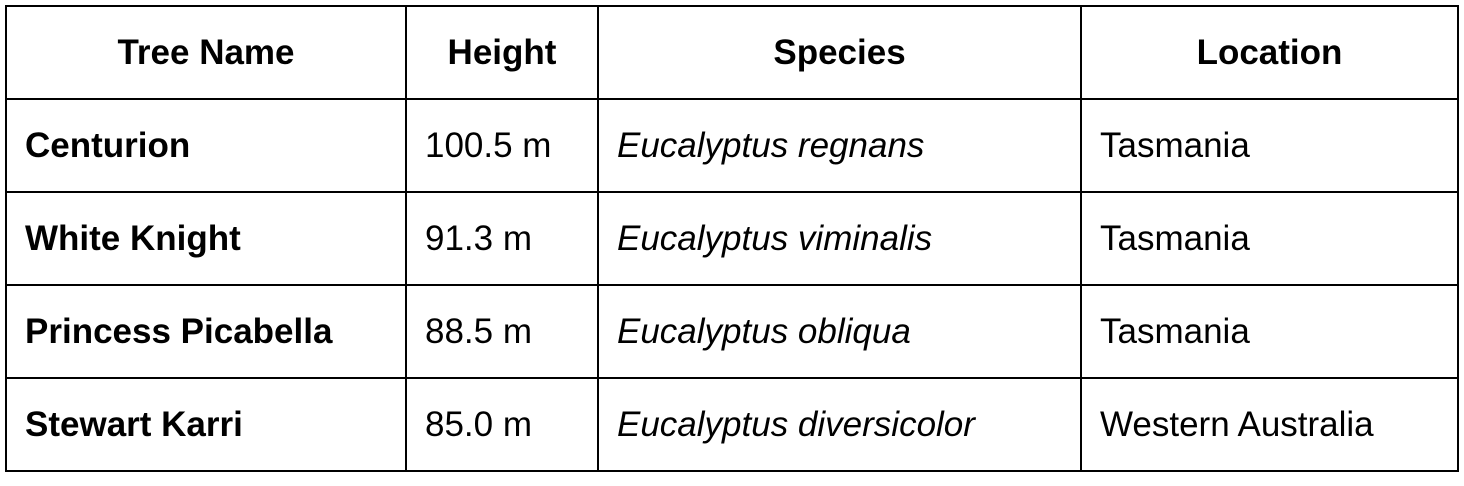 This screenshot has height=486, width=1464. Describe the element at coordinates (206, 145) in the screenshot. I see `table-cell: Centurion` at that location.